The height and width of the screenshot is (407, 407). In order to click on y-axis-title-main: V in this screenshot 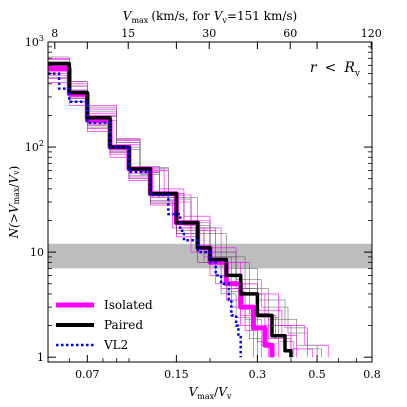, I will do `click(14, 208)`.